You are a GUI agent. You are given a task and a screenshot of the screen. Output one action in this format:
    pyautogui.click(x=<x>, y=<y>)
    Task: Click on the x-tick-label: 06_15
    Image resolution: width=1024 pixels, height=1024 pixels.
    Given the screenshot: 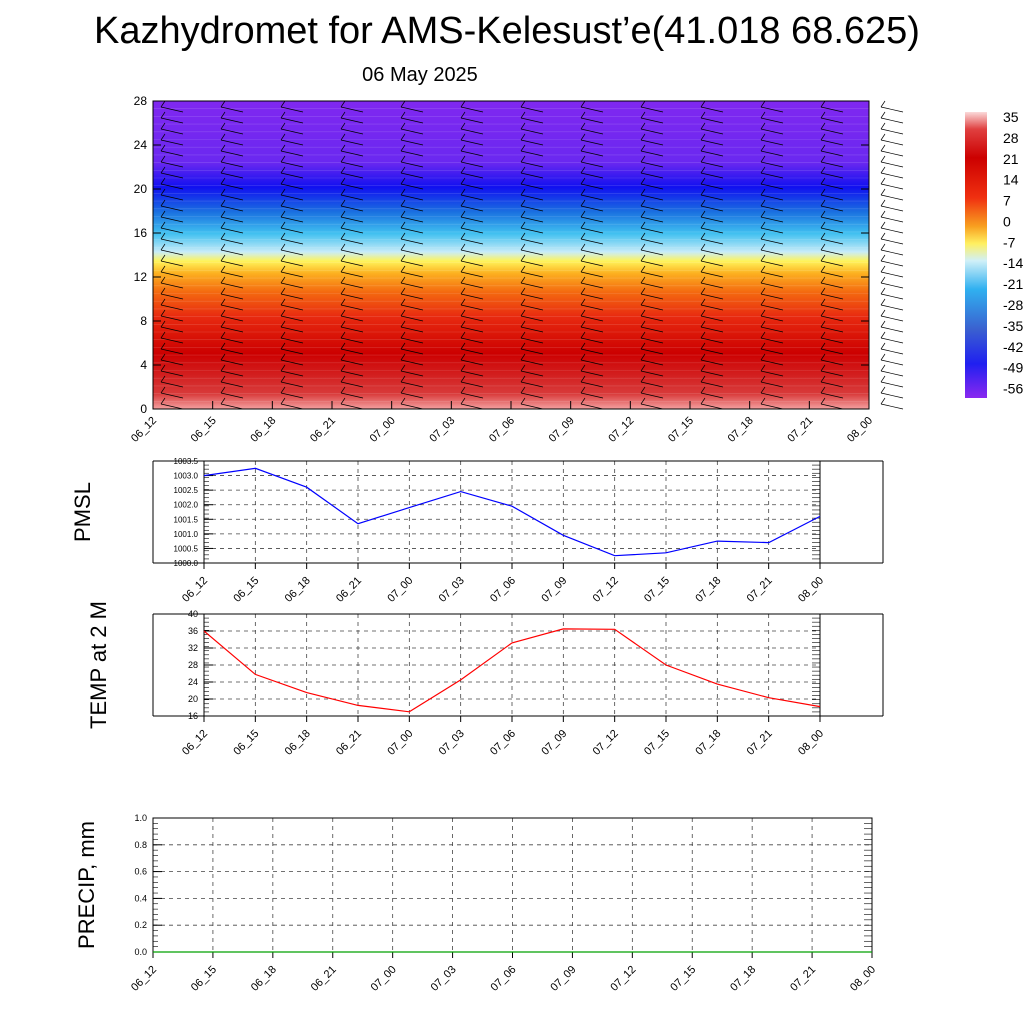 What is the action you would take?
    pyautogui.click(x=246, y=743)
    